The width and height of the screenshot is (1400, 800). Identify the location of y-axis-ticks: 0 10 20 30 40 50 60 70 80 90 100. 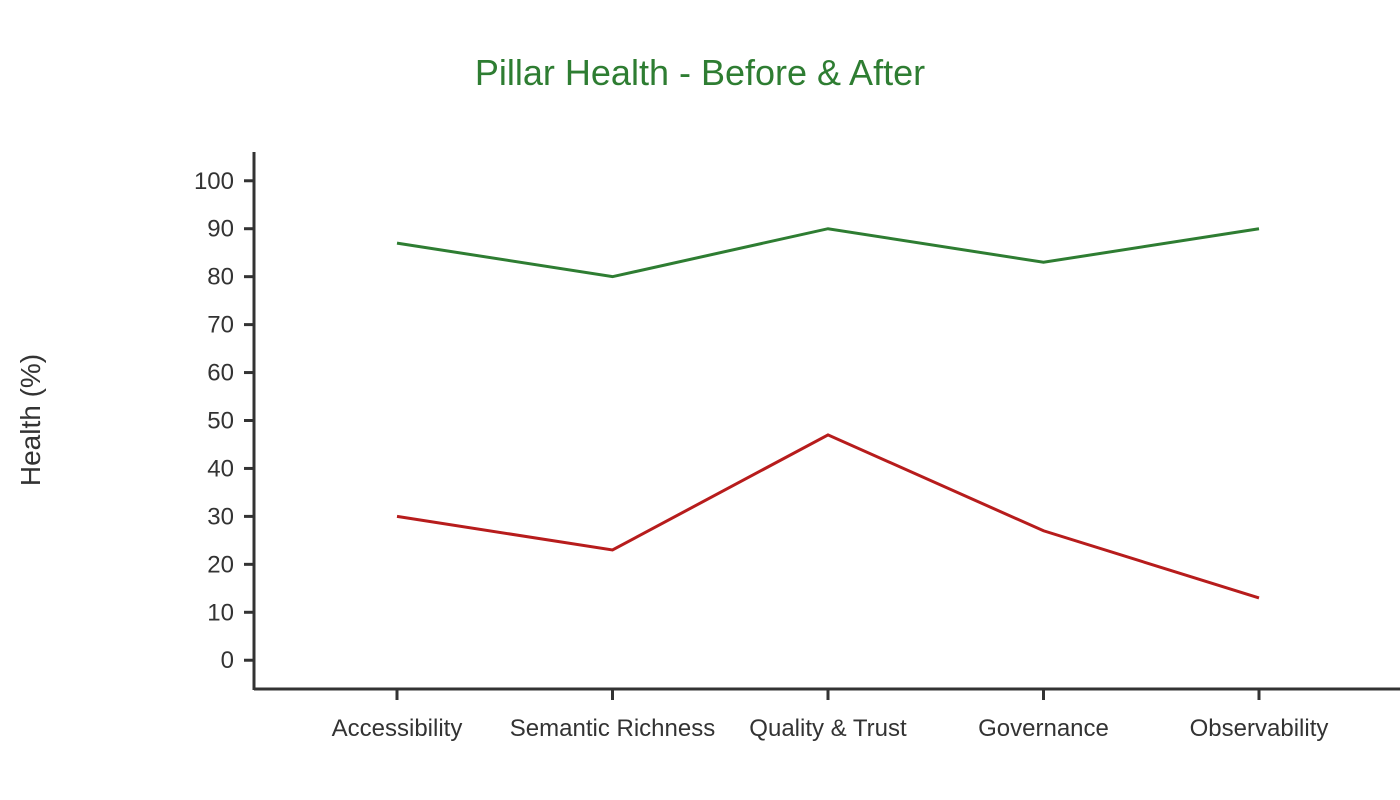
(224, 421).